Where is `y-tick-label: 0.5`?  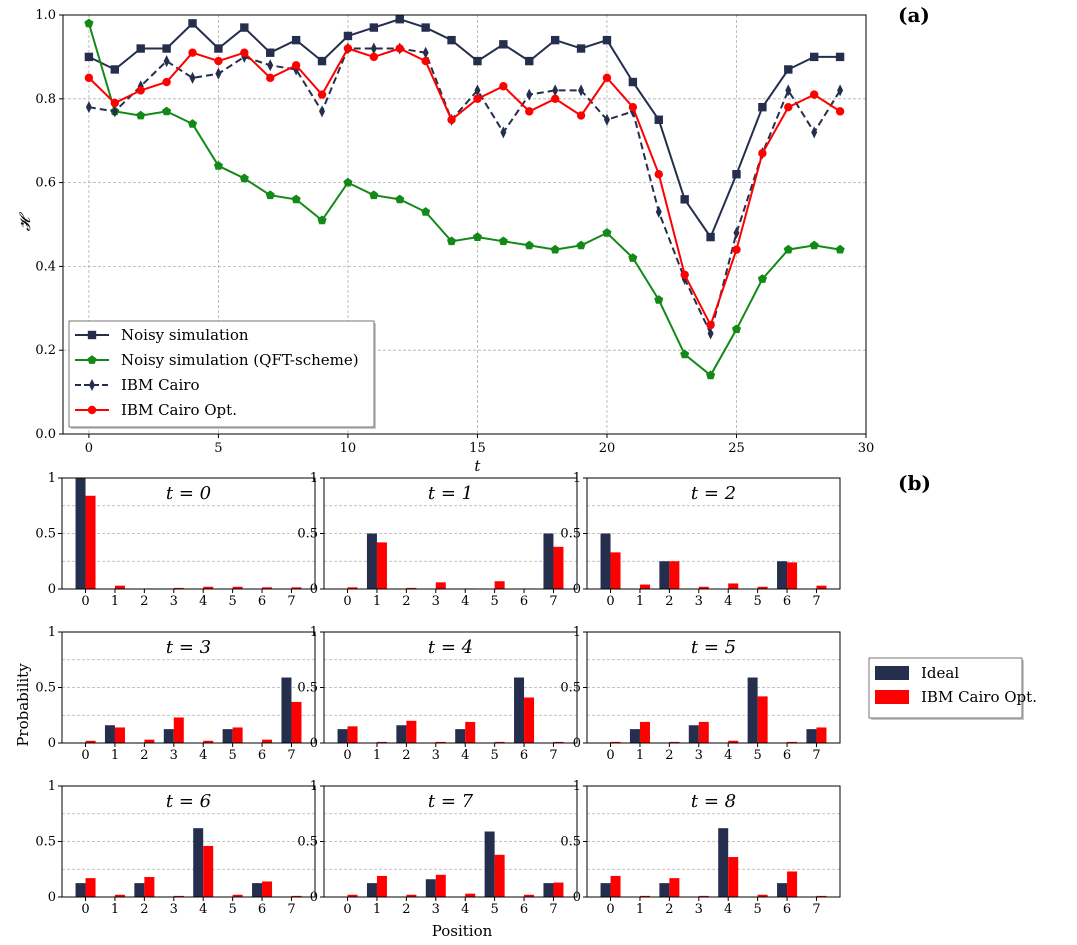
y-tick-label: 0.5 is located at coordinates (570, 842).